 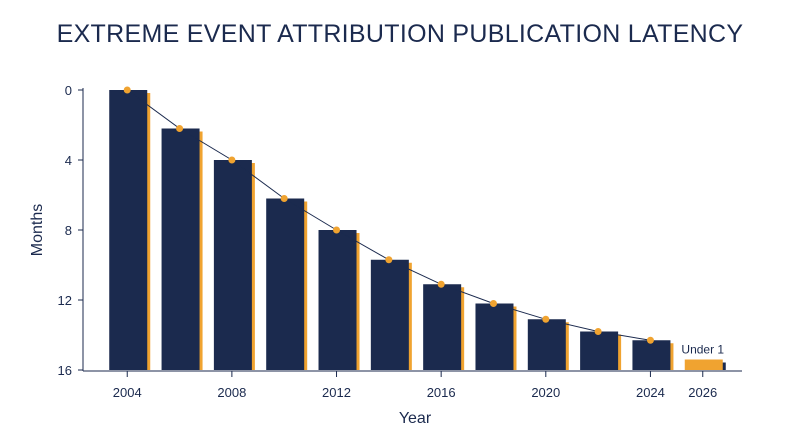 What do you see at coordinates (68, 230) in the screenshot?
I see `y-tick-label: 8` at bounding box center [68, 230].